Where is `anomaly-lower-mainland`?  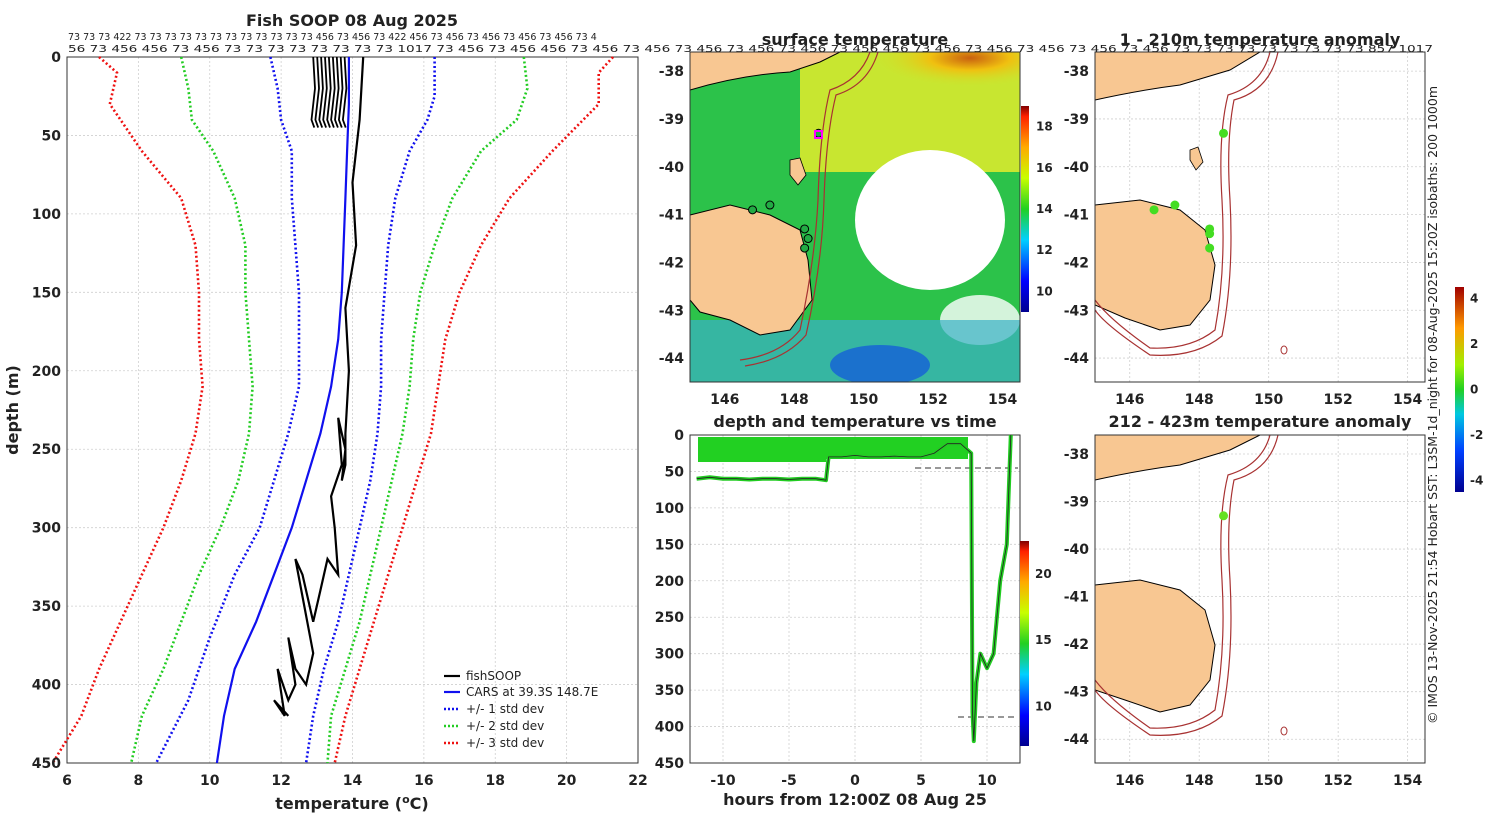
anomaly-lower-mainland is located at coordinates (1178, 458).